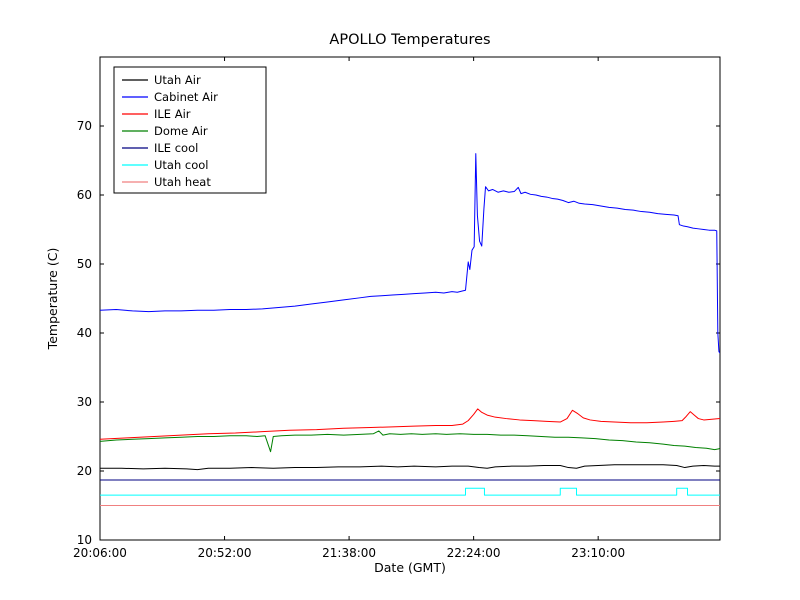 This screenshot has width=800, height=600. What do you see at coordinates (84, 126) in the screenshot?
I see `y-tick-label: 70` at bounding box center [84, 126].